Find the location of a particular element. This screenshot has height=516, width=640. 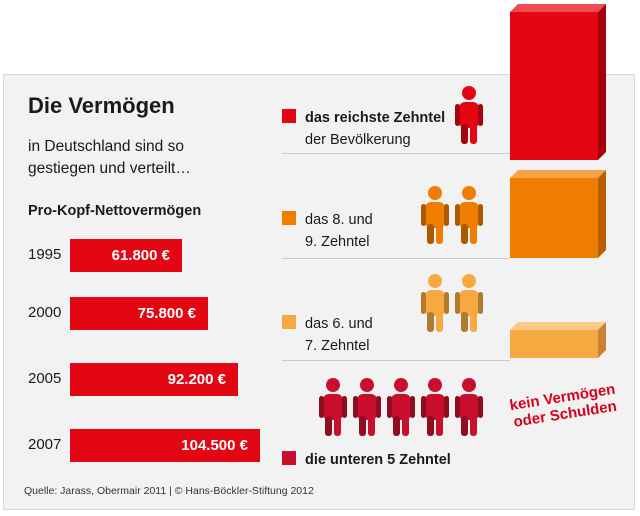

legend-label-line1: das reichste Zehntel is located at coordinates (375, 118).